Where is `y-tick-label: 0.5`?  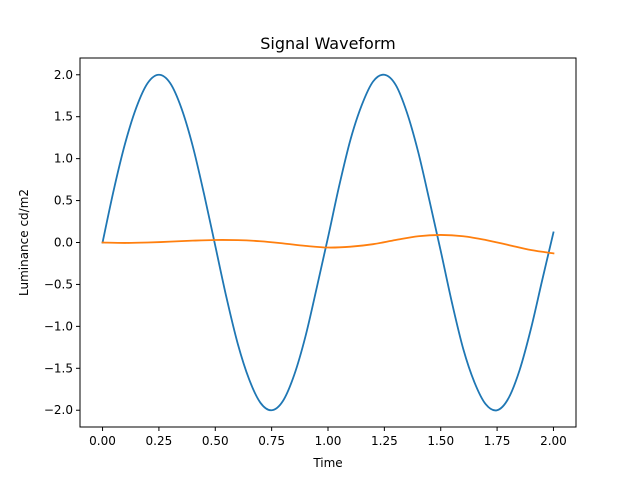 y-tick-label: 0.5 is located at coordinates (63, 201).